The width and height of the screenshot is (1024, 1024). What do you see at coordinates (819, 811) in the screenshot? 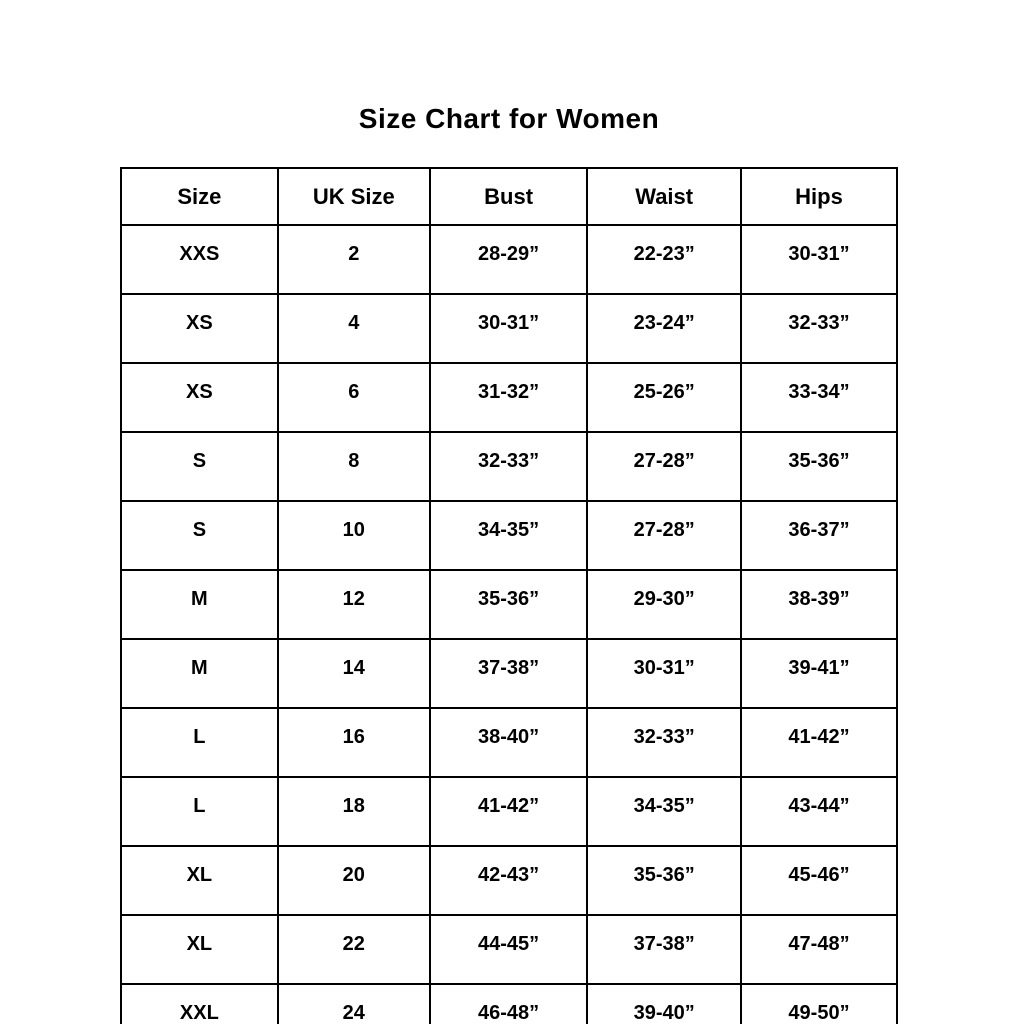
I see `table-cell: 43-44”` at bounding box center [819, 811].